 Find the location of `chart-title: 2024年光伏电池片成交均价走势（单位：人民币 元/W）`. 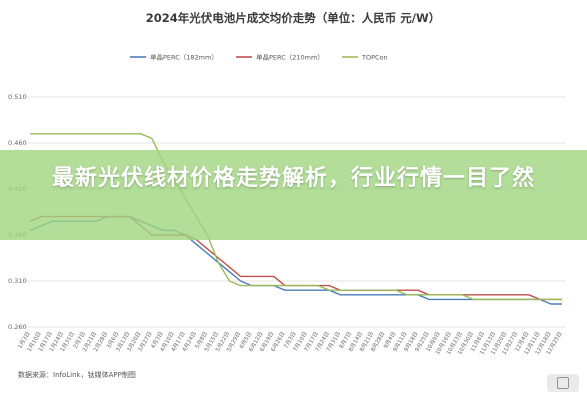

chart-title: 2024年光伏电池片成交均价走势（单位：人民币 元/W） is located at coordinates (293, 18).